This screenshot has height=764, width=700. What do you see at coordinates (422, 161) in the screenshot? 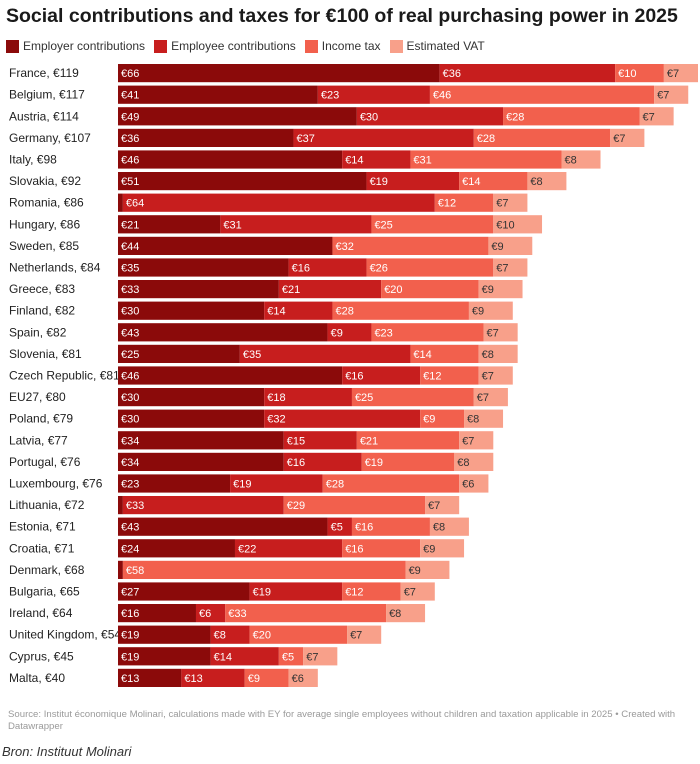
I see `data-label: €31` at bounding box center [422, 161].